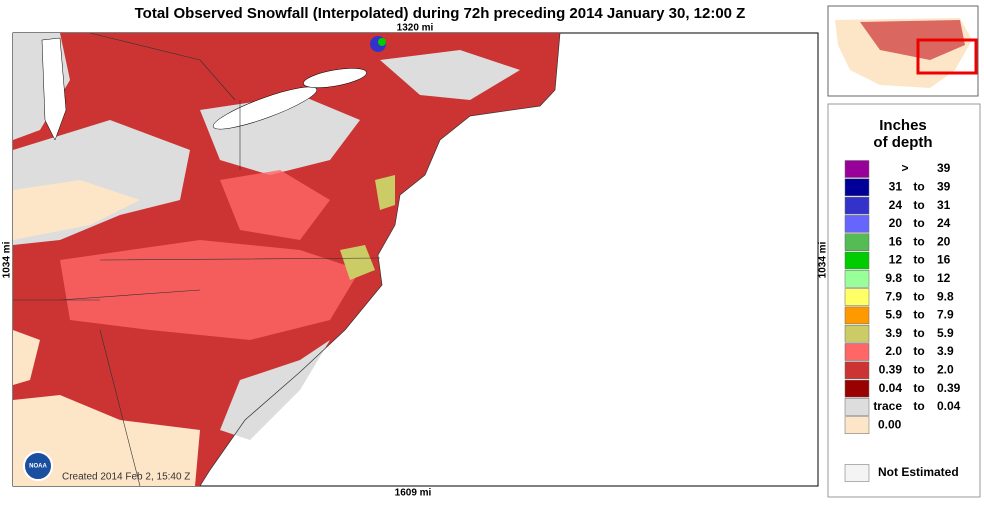 This screenshot has width=984, height=512. I want to click on legend-low: 7.9, so click(893, 296).